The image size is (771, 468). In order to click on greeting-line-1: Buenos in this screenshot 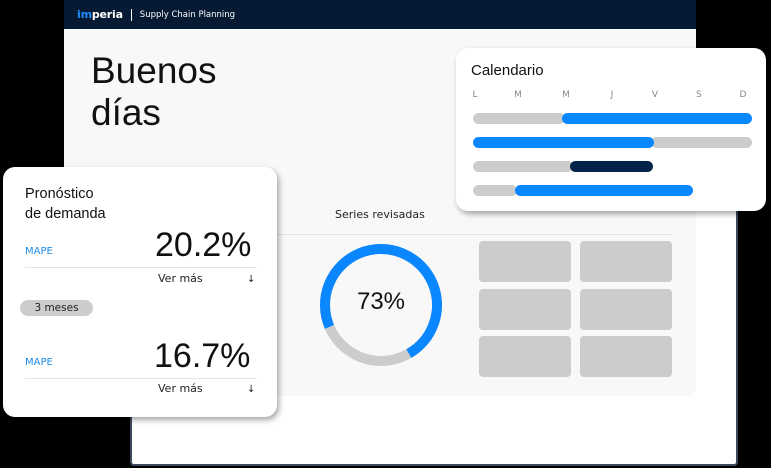, I will do `click(154, 70)`.